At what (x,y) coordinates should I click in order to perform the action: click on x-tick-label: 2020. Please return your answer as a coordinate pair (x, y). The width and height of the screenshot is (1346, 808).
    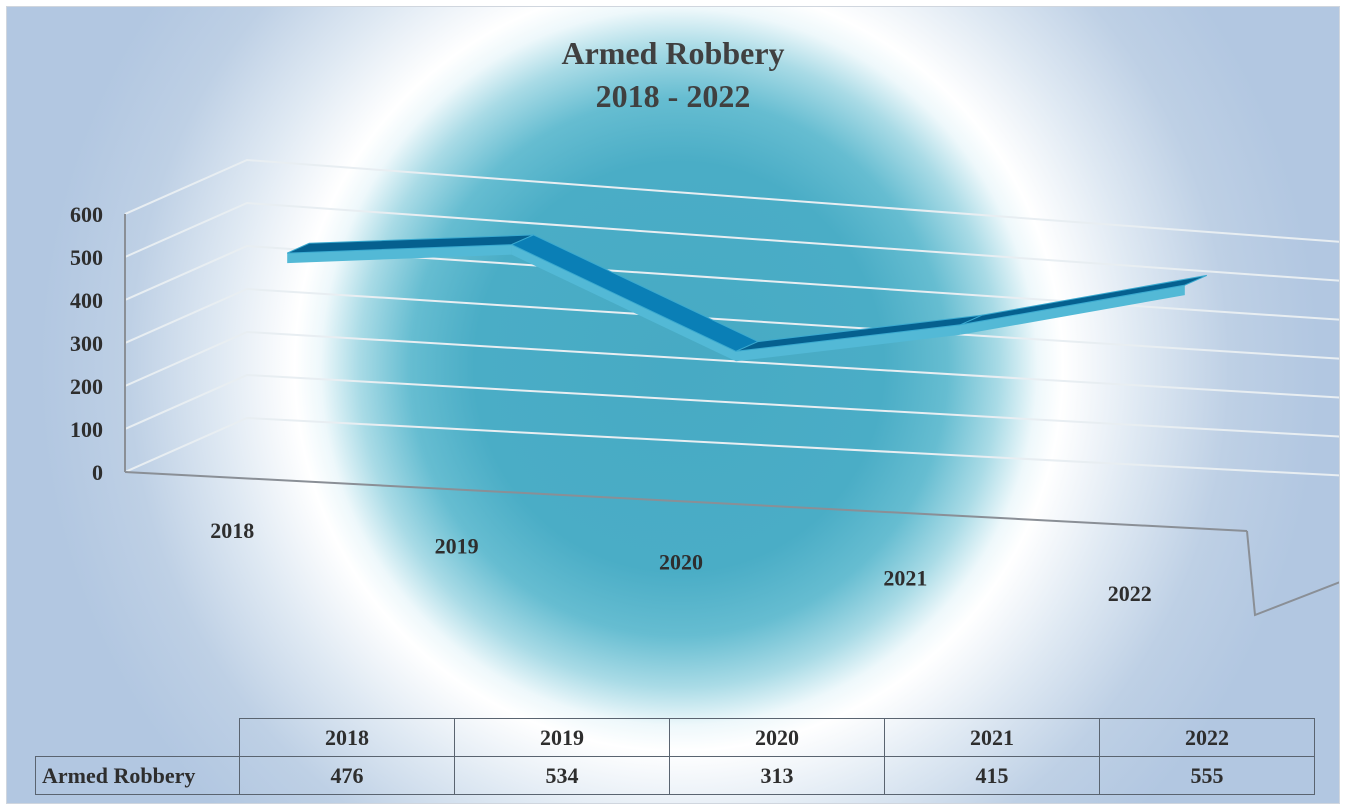
    Looking at the image, I should click on (681, 562).